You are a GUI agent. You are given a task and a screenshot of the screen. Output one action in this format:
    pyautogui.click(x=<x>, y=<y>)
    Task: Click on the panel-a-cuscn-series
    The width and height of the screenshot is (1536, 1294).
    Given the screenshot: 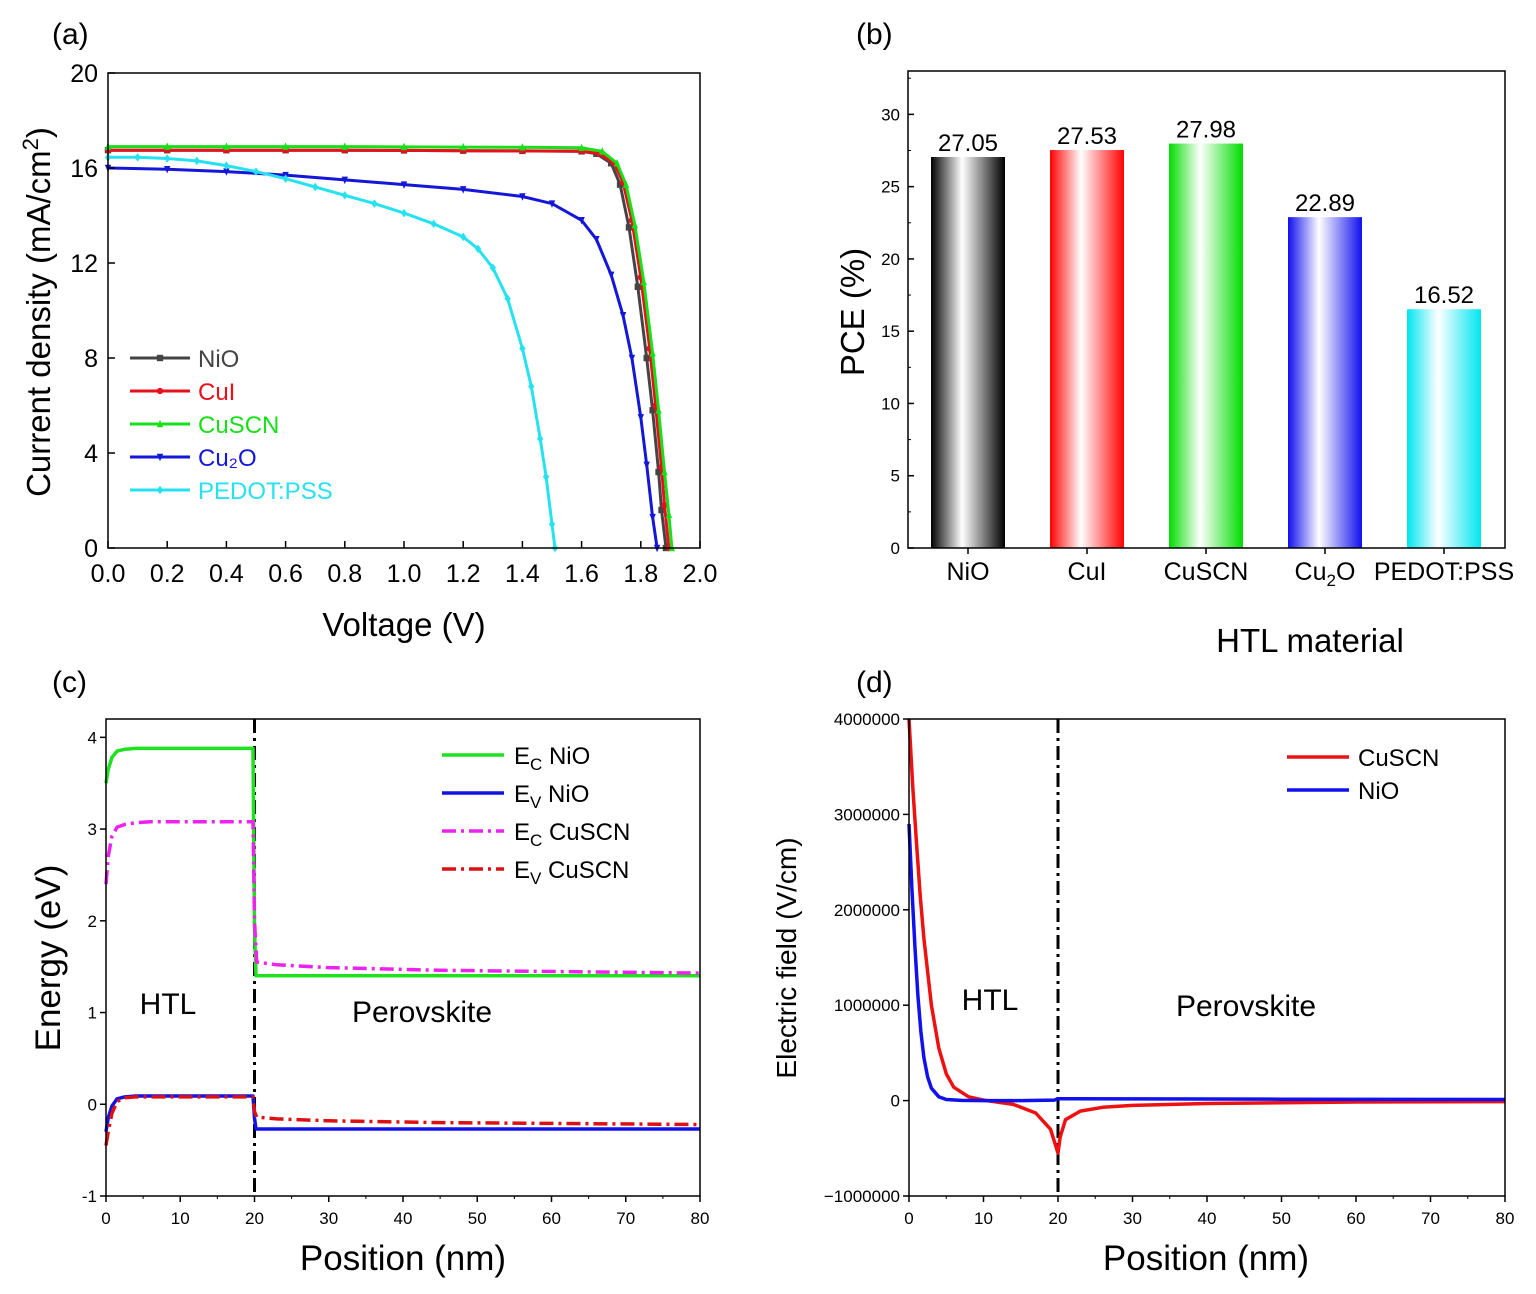 What is the action you would take?
    pyautogui.click(x=390, y=347)
    